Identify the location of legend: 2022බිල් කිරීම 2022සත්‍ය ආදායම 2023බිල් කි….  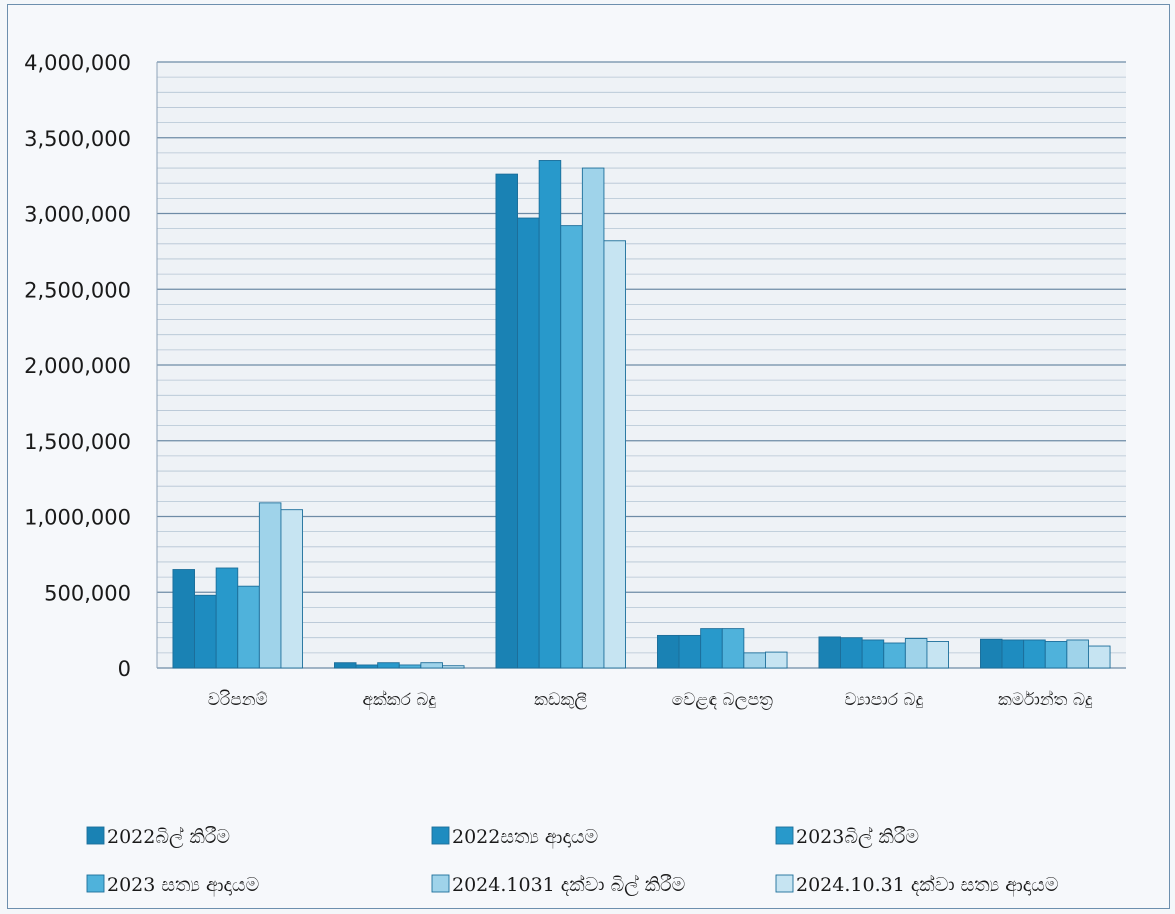
(572, 861).